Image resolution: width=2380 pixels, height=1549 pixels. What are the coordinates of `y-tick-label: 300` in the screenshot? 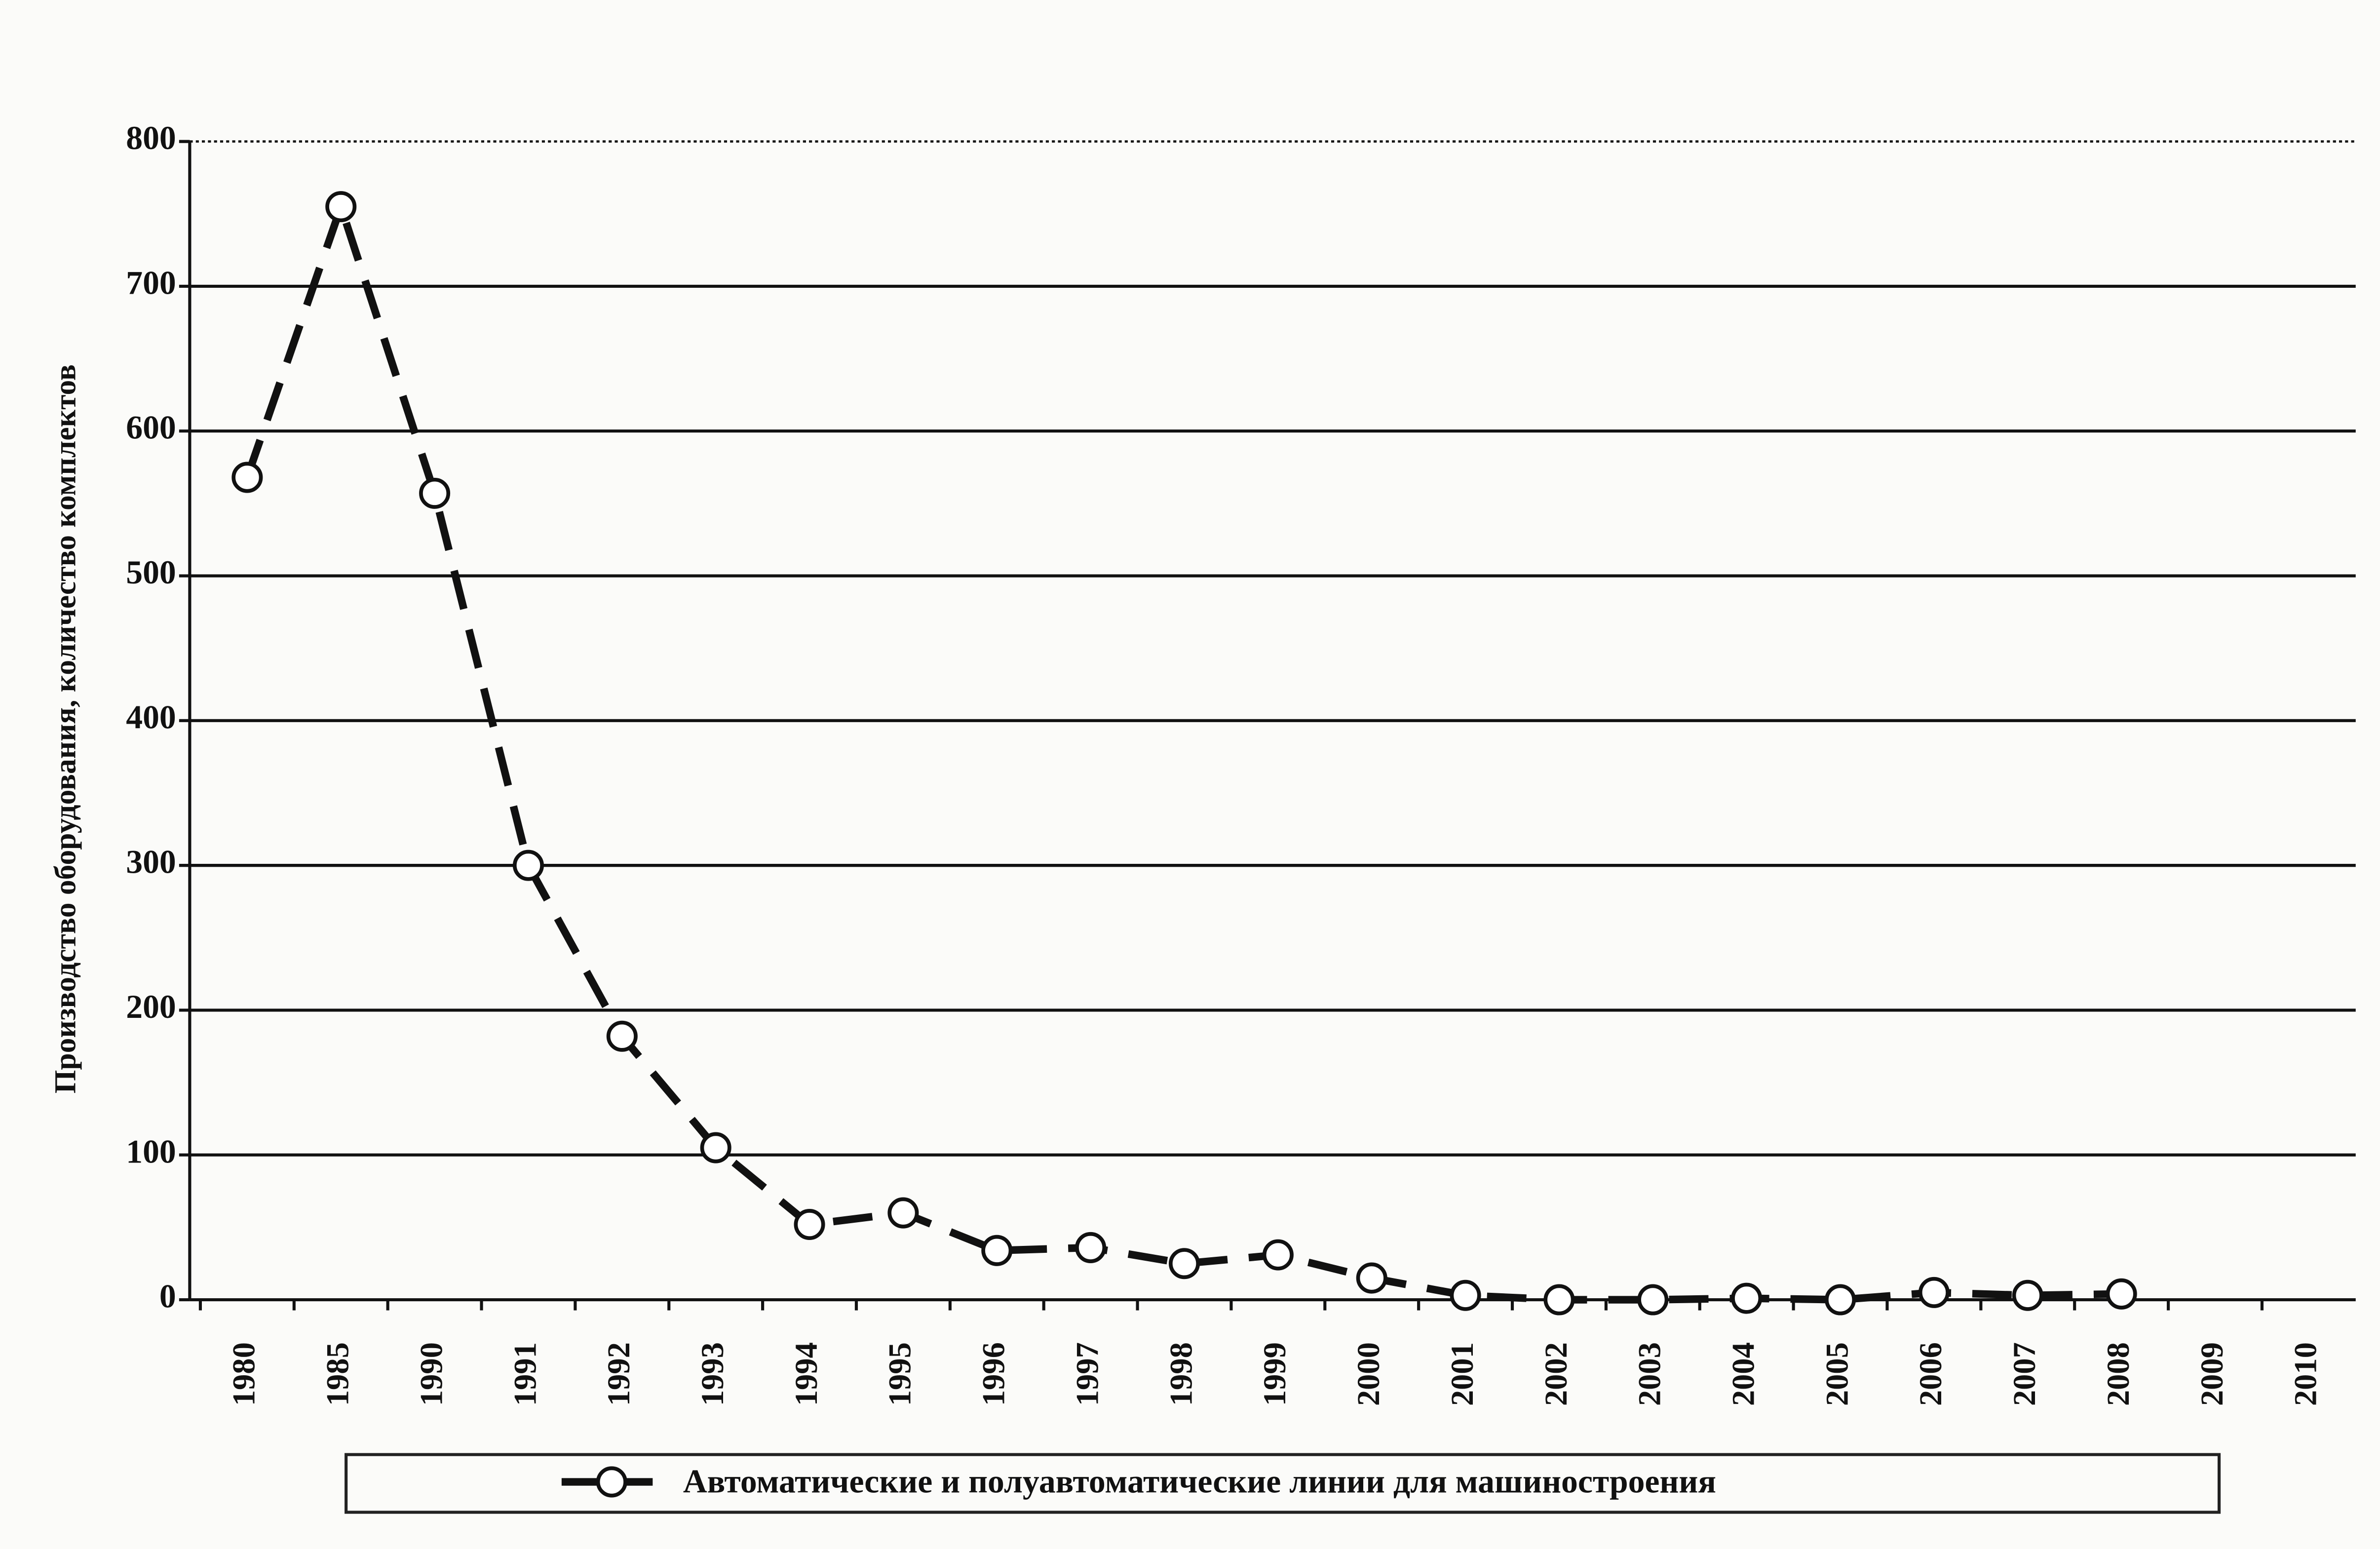 It's located at (151, 863).